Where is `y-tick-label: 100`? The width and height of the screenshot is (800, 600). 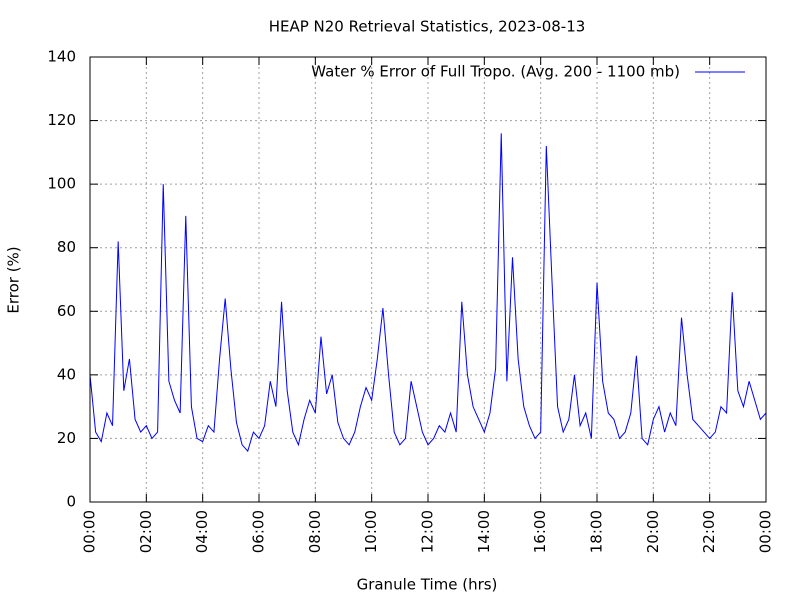
y-tick-label: 100 is located at coordinates (61, 184).